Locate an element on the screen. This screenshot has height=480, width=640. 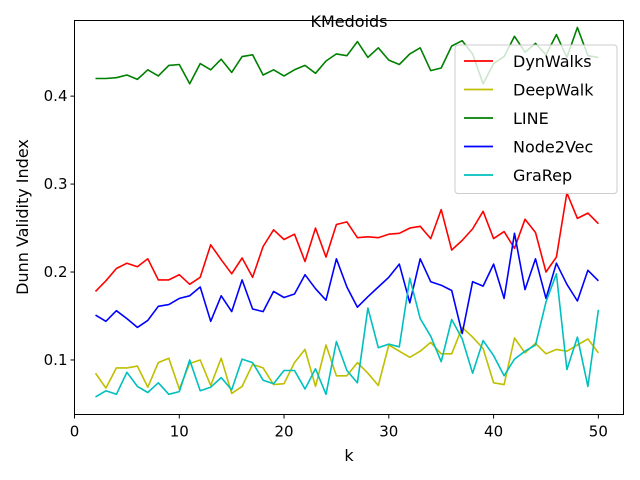
x-tick-label: 50 is located at coordinates (598, 432).